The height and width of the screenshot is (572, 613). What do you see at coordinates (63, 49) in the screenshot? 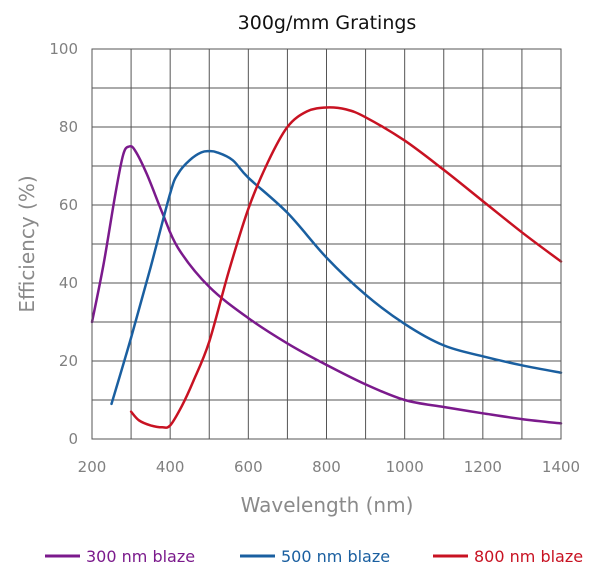
I see `y-tick-label: 100` at bounding box center [63, 49].